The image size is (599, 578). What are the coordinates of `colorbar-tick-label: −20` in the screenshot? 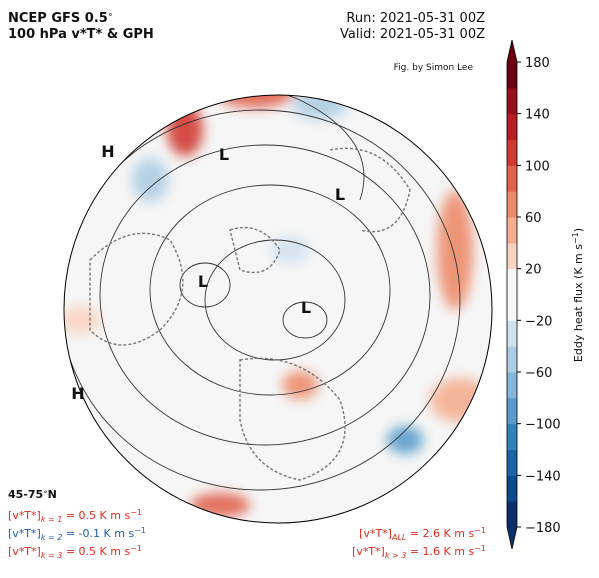 It's located at (538, 321).